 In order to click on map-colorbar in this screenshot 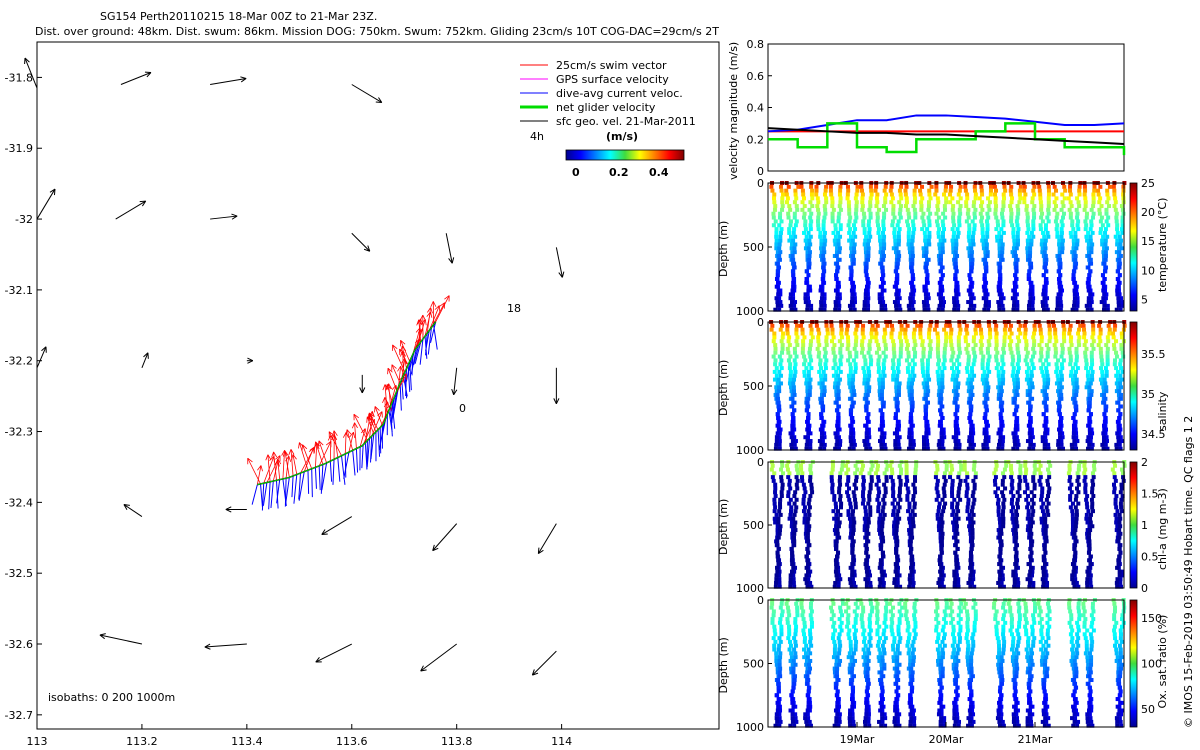, I will do `click(625, 155)`.